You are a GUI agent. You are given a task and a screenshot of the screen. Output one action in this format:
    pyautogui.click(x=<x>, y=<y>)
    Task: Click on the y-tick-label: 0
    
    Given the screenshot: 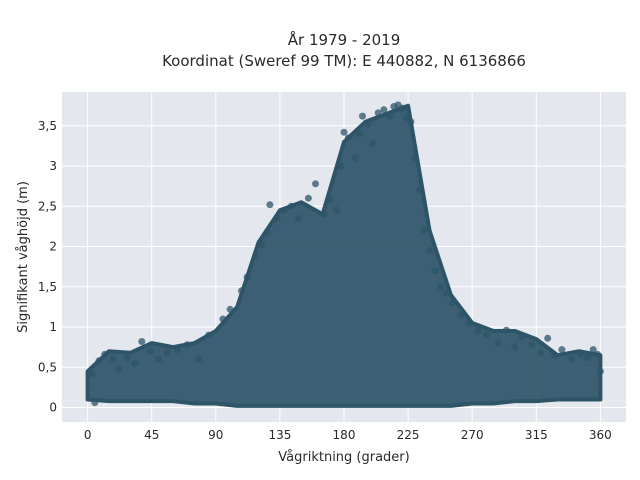 What is the action you would take?
    pyautogui.click(x=53, y=408)
    